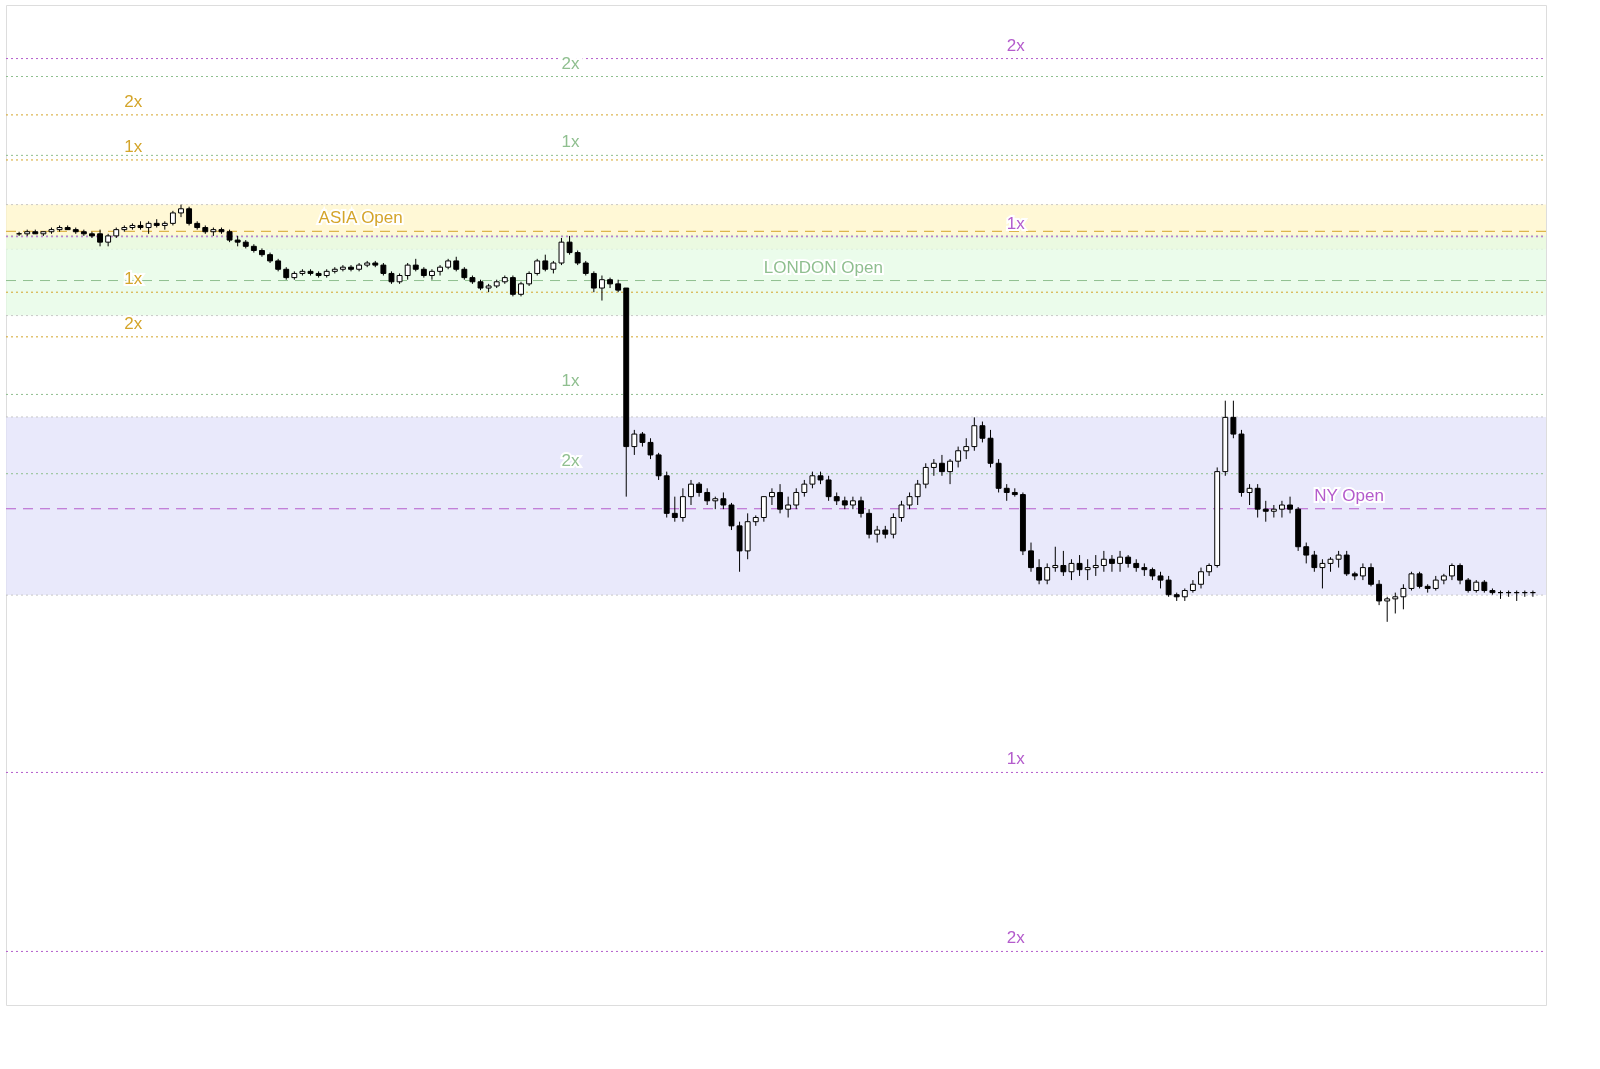  What do you see at coordinates (823, 267) in the screenshot?
I see `ref-line-label: LONDON Open` at bounding box center [823, 267].